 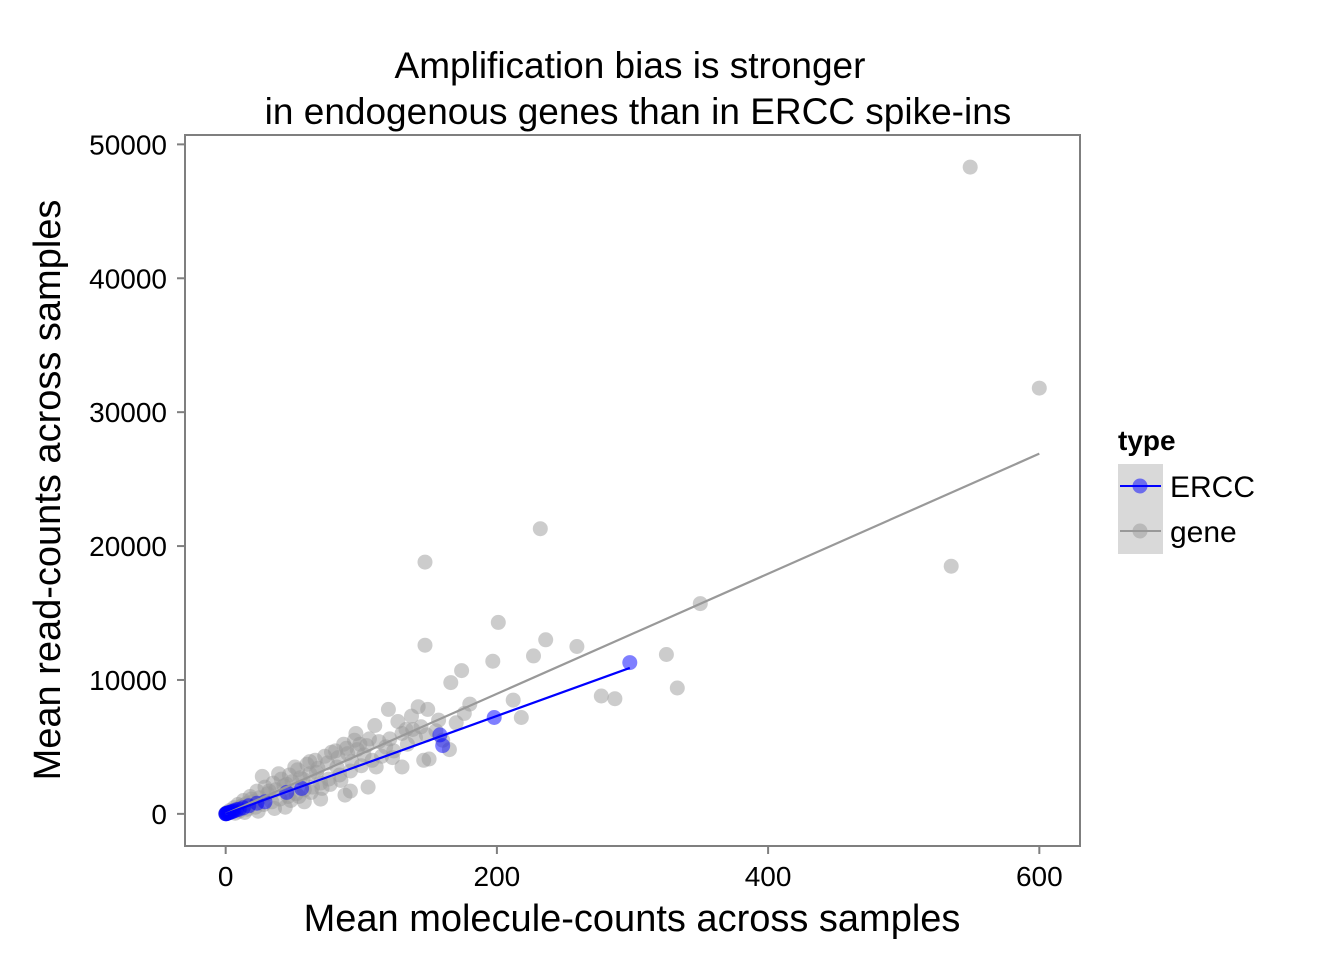 I want to click on y-tick-label: 20000, so click(x=128, y=546).